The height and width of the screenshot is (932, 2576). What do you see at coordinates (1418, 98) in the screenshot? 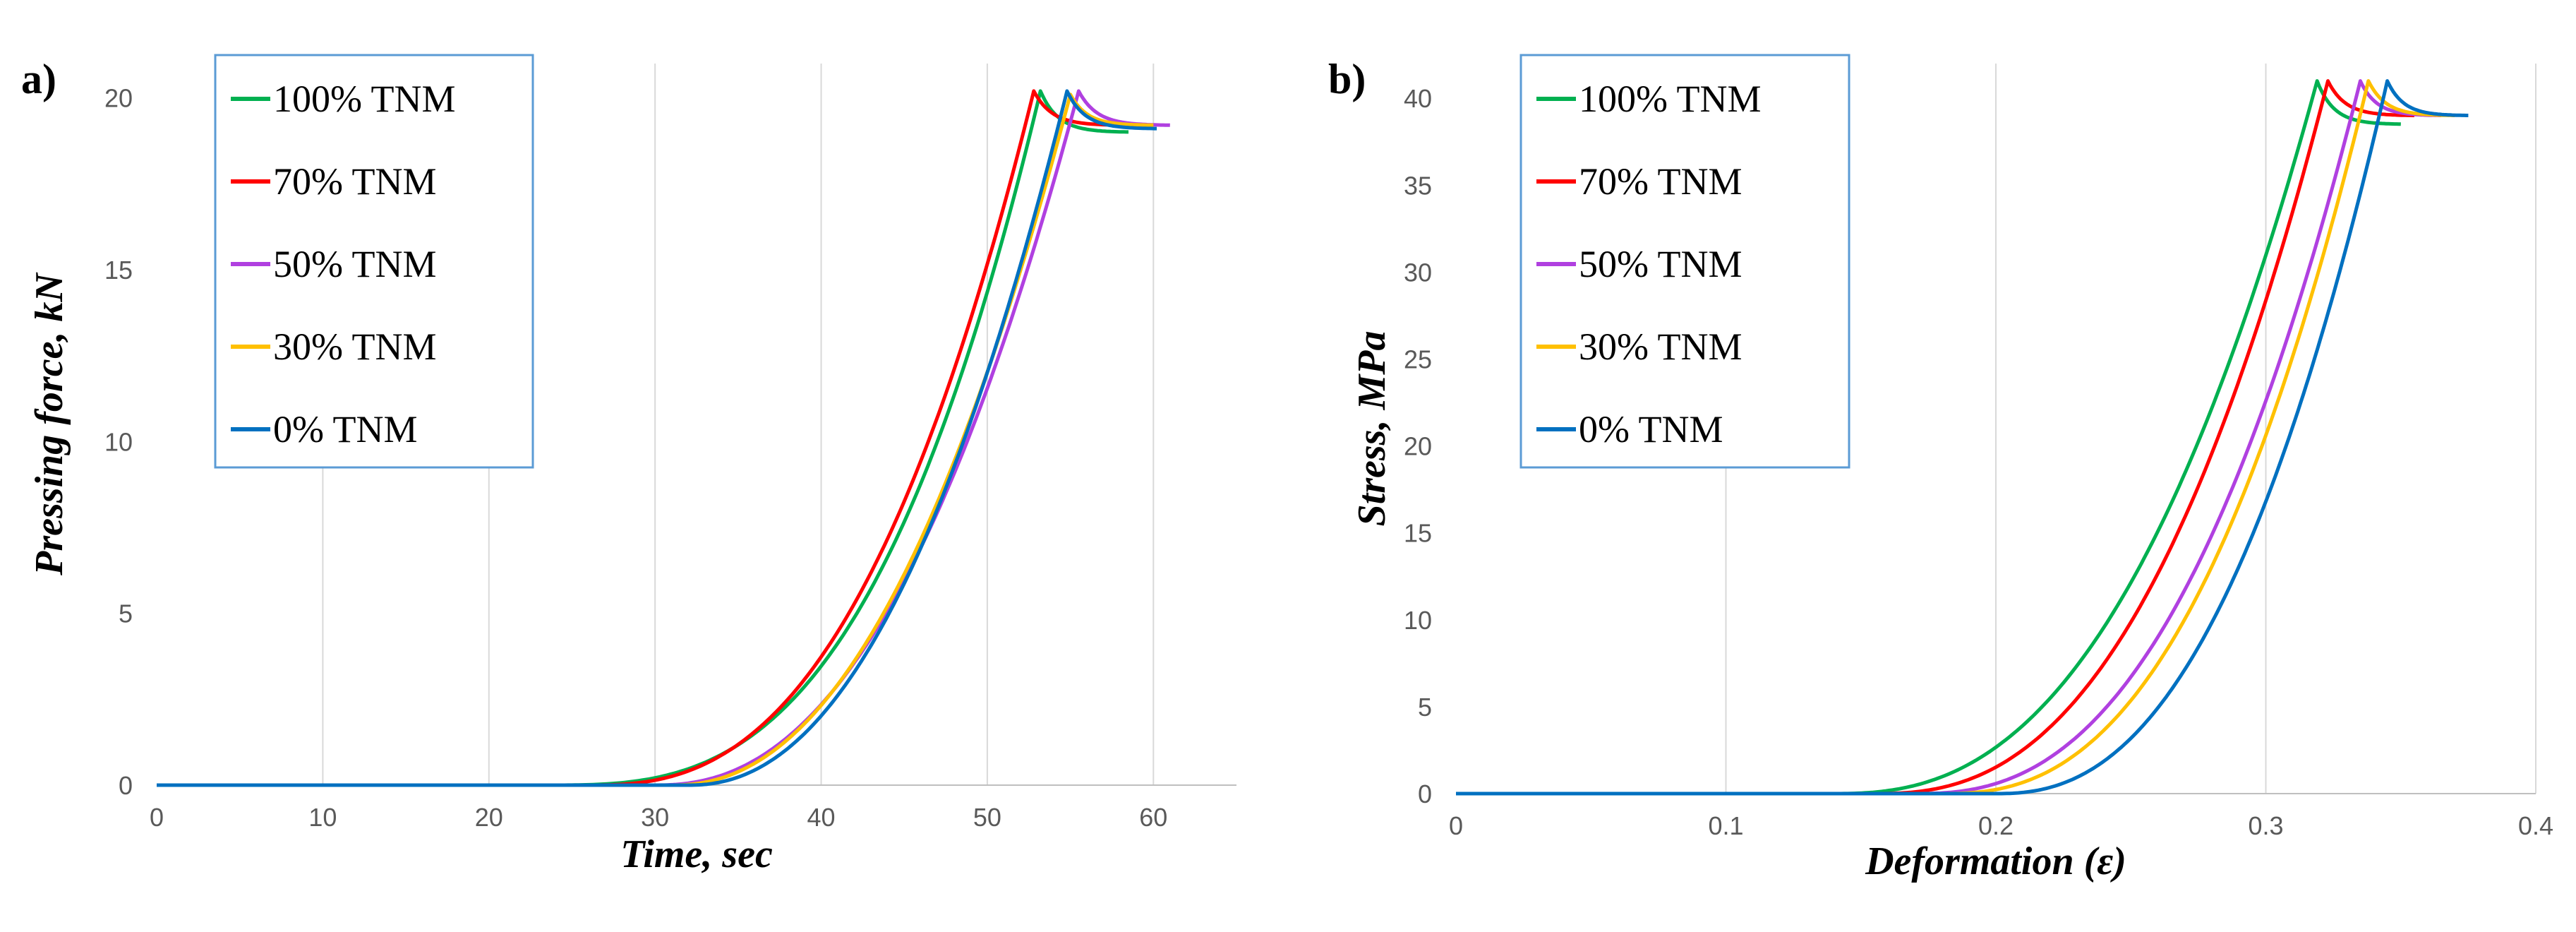
I see `y-tick-label: 40` at bounding box center [1418, 98].